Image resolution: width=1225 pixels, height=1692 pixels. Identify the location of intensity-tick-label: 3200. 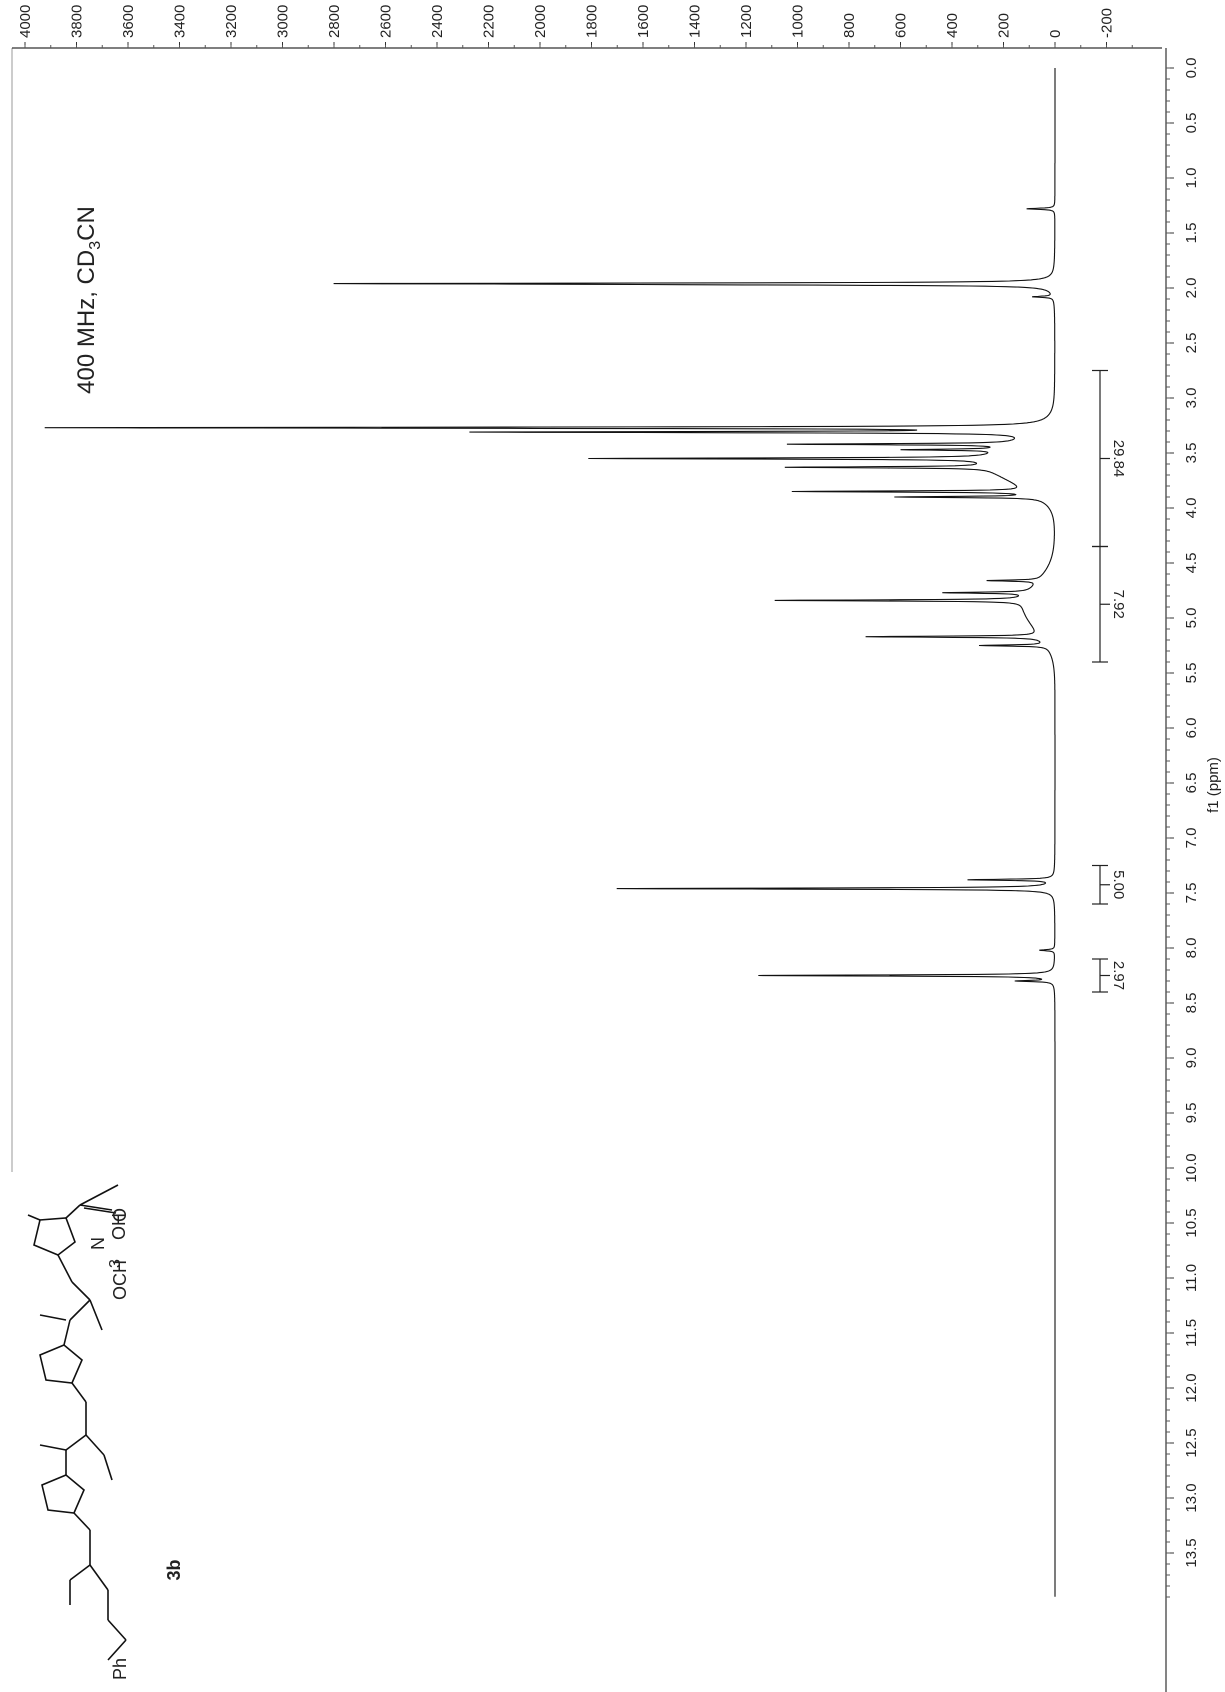
(231, 21).